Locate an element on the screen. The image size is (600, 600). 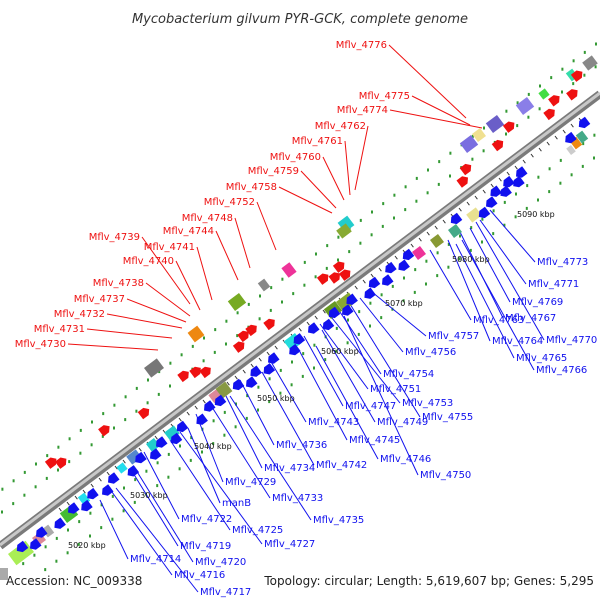
gene-label-reverse: Mflv_4725 is located at coordinates (257, 530).